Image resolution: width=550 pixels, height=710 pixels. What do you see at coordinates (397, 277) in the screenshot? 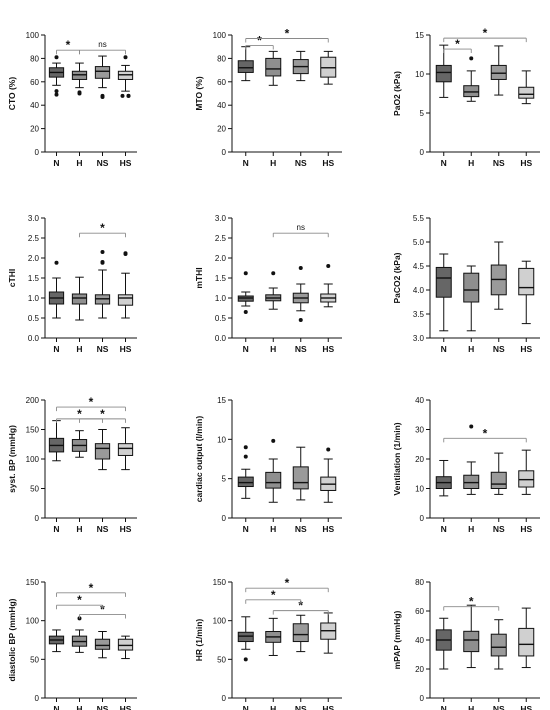
I see `y-axis-label: PaCO2 (kPa)` at bounding box center [397, 277].